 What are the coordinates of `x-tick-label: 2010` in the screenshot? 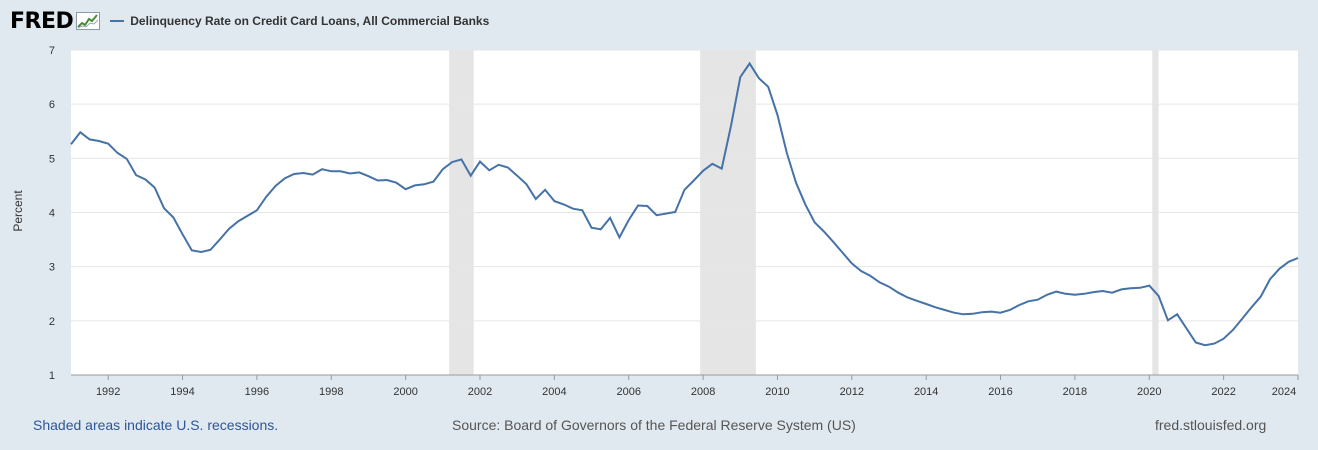 It's located at (777, 392).